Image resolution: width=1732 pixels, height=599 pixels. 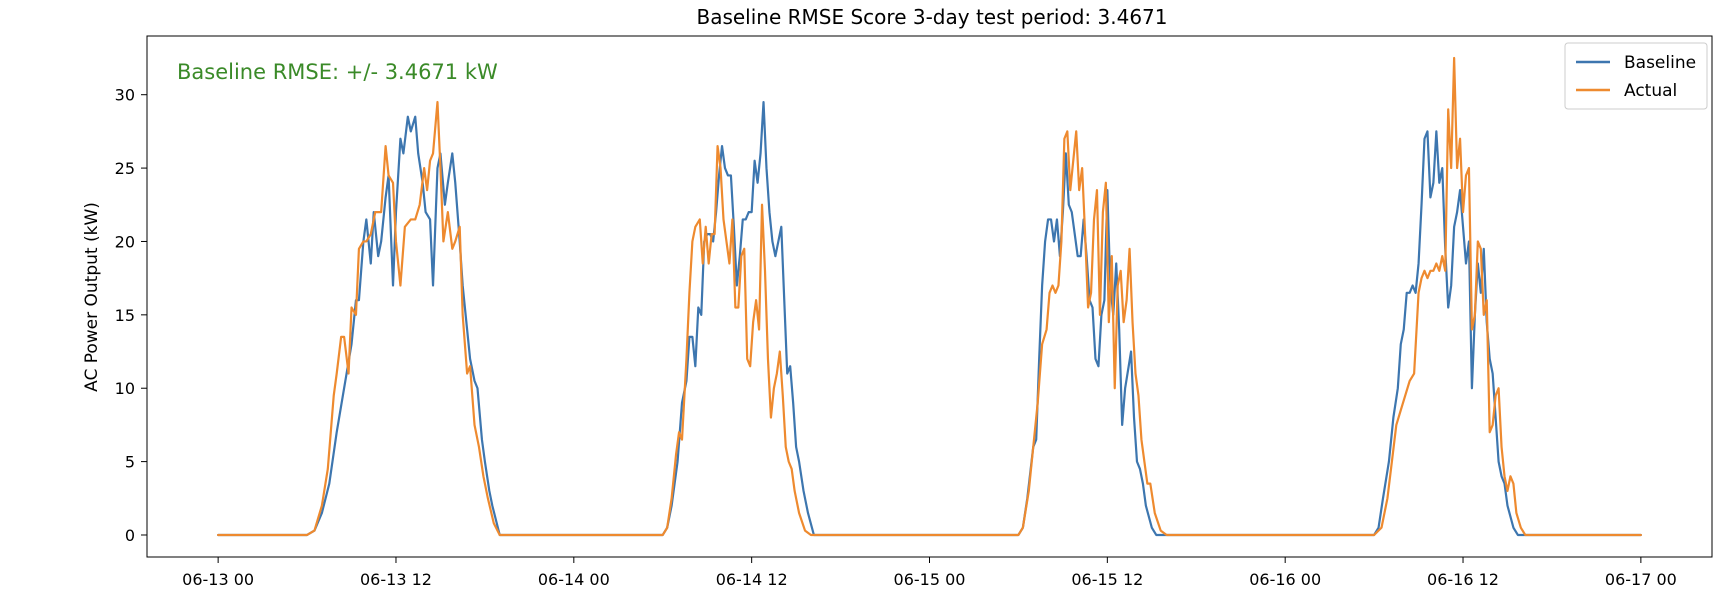 I want to click on y-tick-label: 25, so click(x=125, y=168).